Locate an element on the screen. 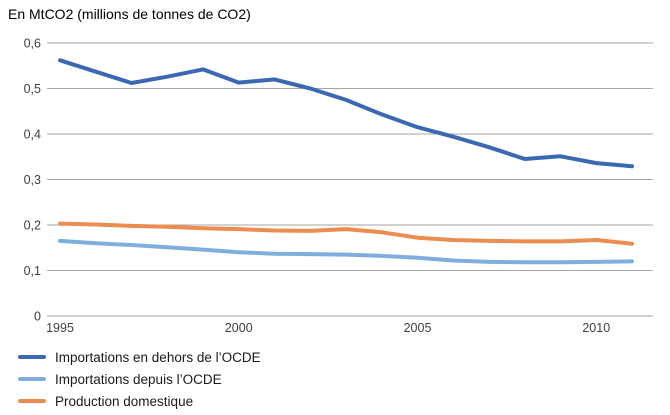 Image resolution: width=670 pixels, height=415 pixels. legend-item: Importations depuis l’OCDE is located at coordinates (139, 379).